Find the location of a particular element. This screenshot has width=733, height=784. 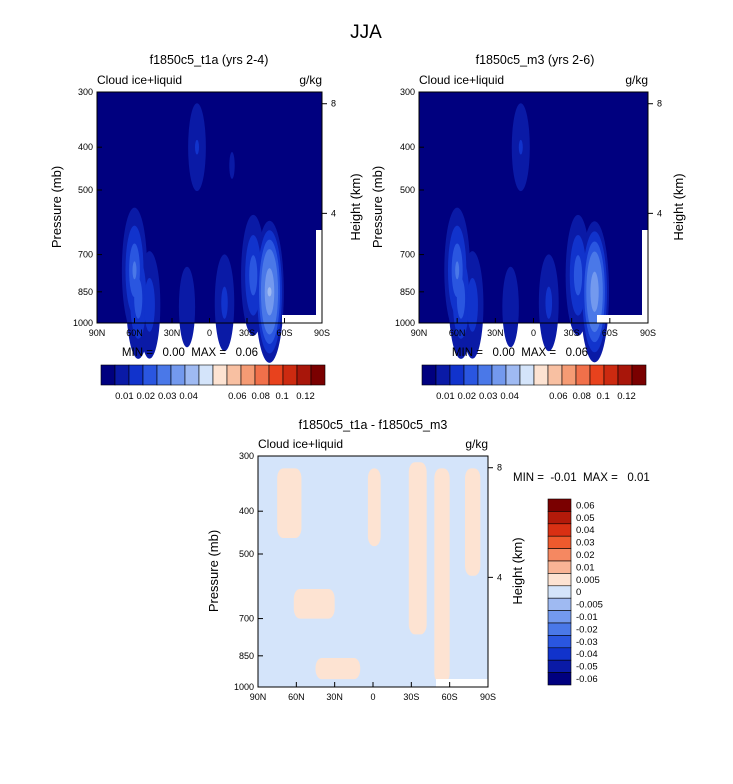

panel-2-stats: MIN = 0.00 MAX = 0.06 is located at coordinates (520, 353).